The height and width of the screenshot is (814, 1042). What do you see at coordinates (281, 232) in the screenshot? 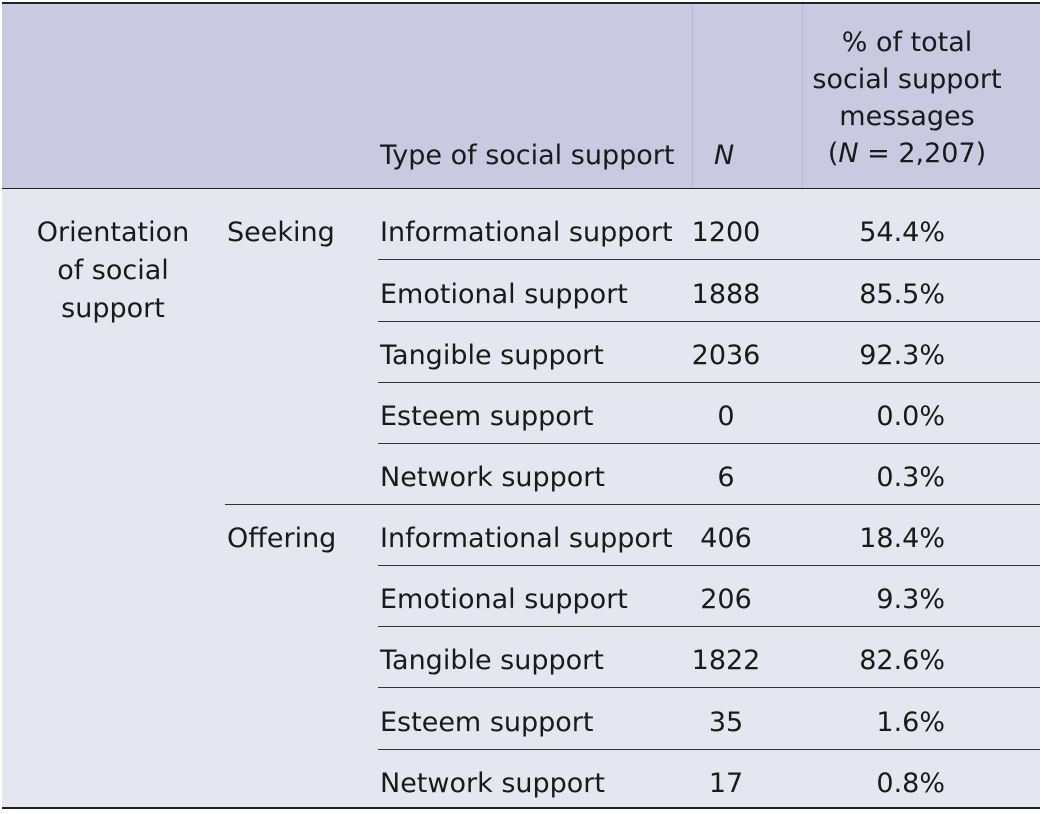
I see `group-label-seeking: Seeking` at bounding box center [281, 232].